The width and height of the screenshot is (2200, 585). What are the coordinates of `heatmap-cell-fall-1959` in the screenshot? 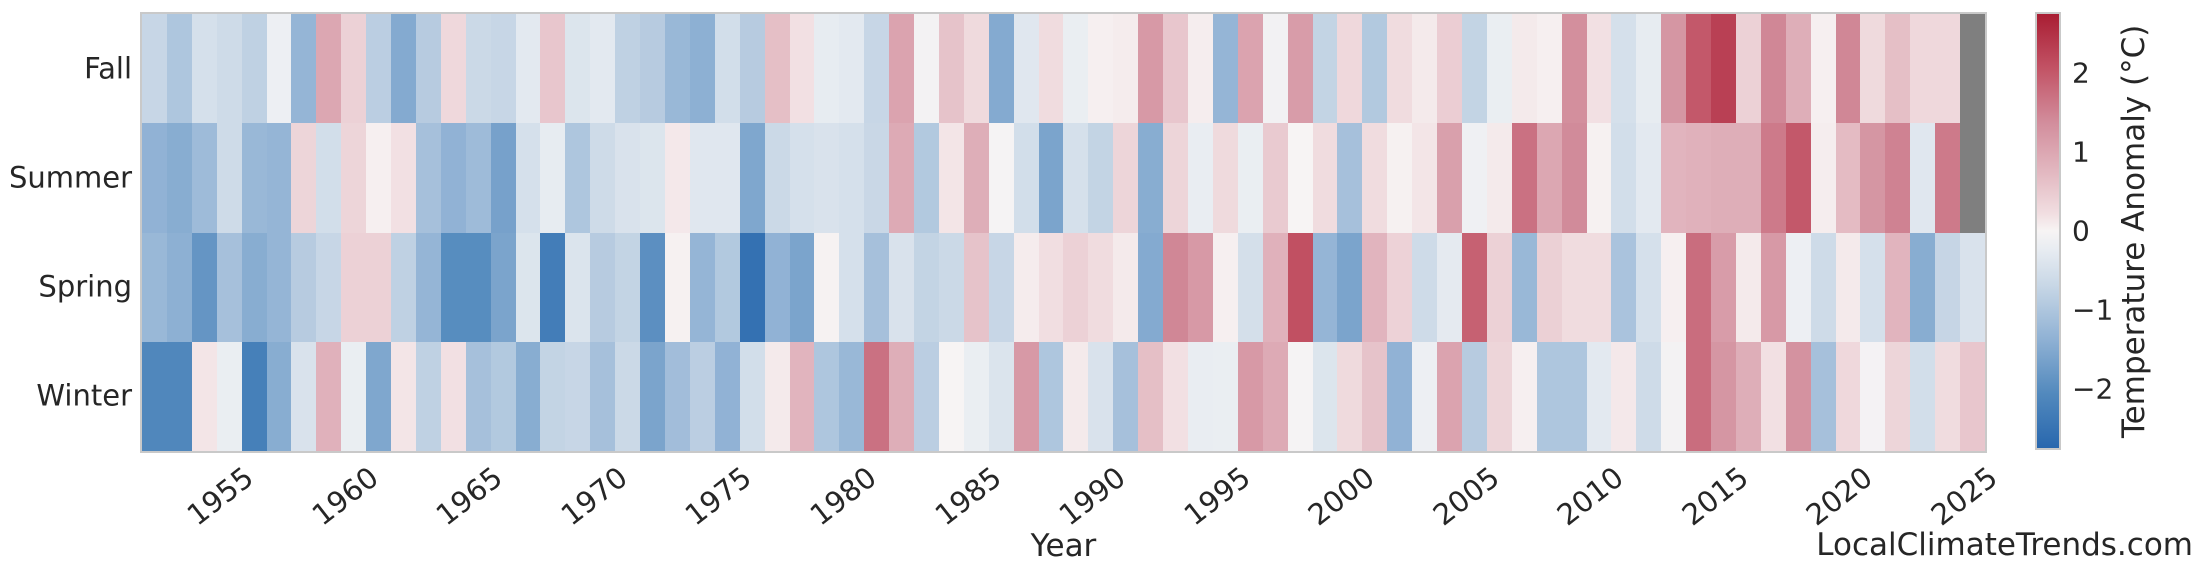 It's located at (329, 69).